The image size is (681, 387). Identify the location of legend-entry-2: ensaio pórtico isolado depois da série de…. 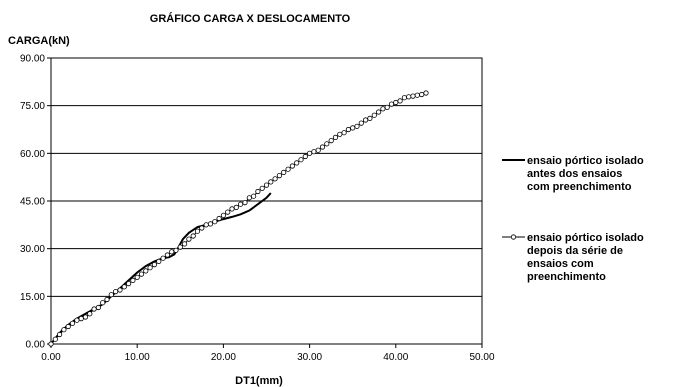
(585, 257).